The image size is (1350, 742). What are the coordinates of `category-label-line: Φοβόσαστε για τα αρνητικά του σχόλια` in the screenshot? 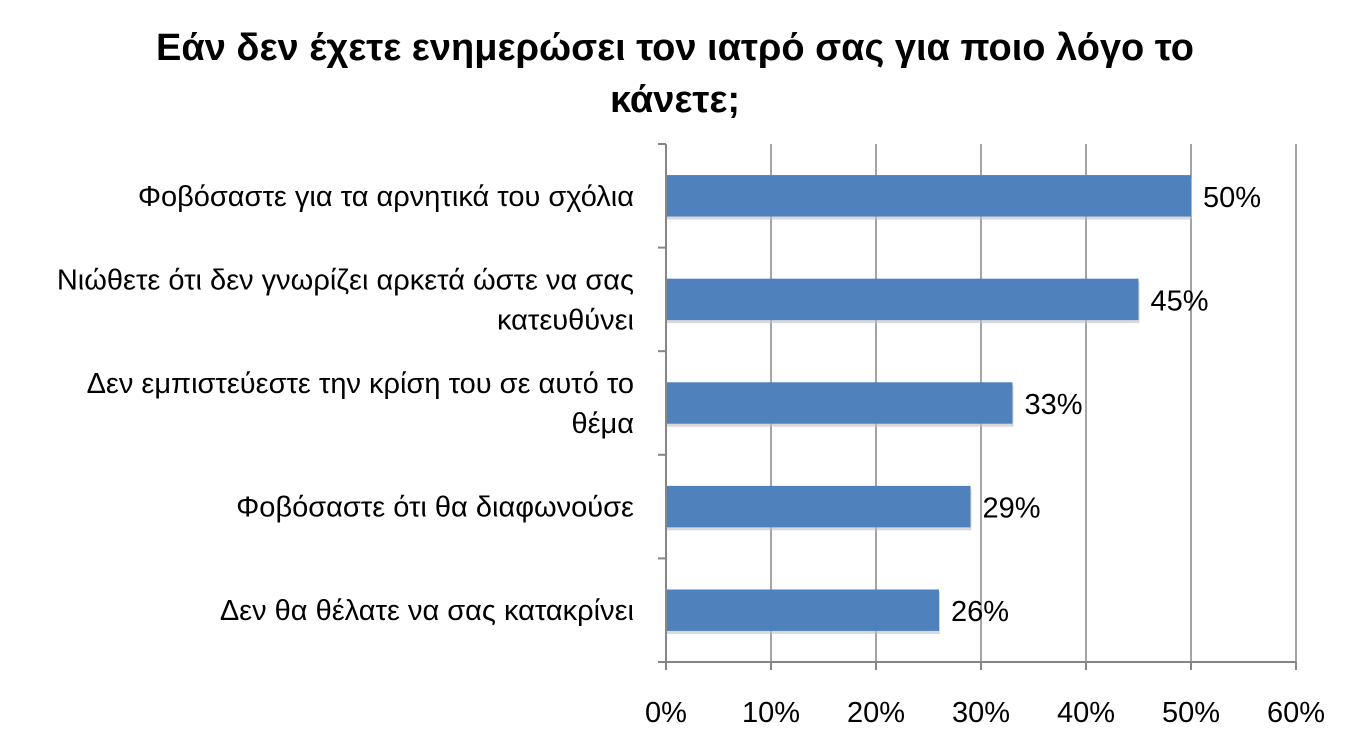 It's located at (386, 197).